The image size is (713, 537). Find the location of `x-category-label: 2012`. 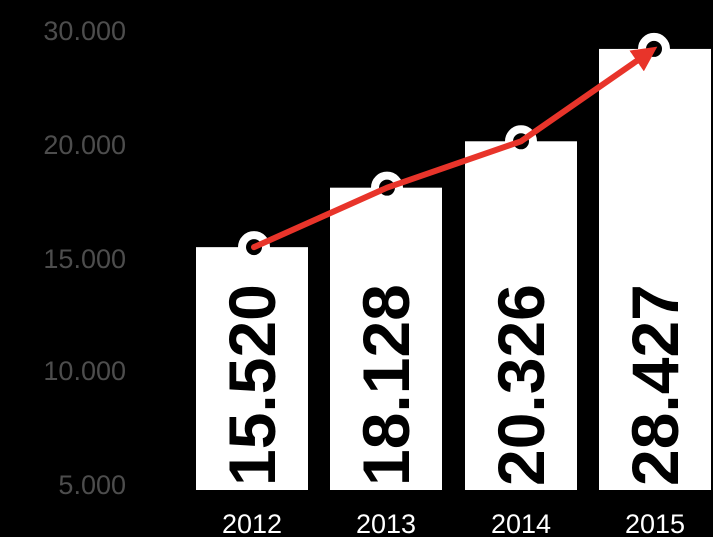

x-category-label: 2012 is located at coordinates (252, 523).